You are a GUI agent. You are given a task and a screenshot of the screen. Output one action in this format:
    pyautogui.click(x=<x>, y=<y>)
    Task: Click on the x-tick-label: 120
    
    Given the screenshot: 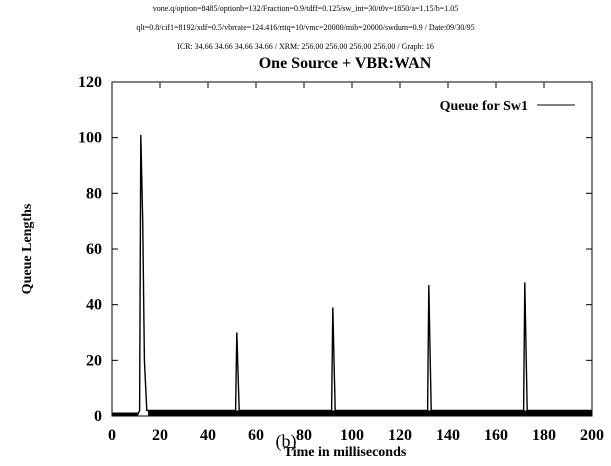 What is the action you would take?
    pyautogui.click(x=400, y=435)
    